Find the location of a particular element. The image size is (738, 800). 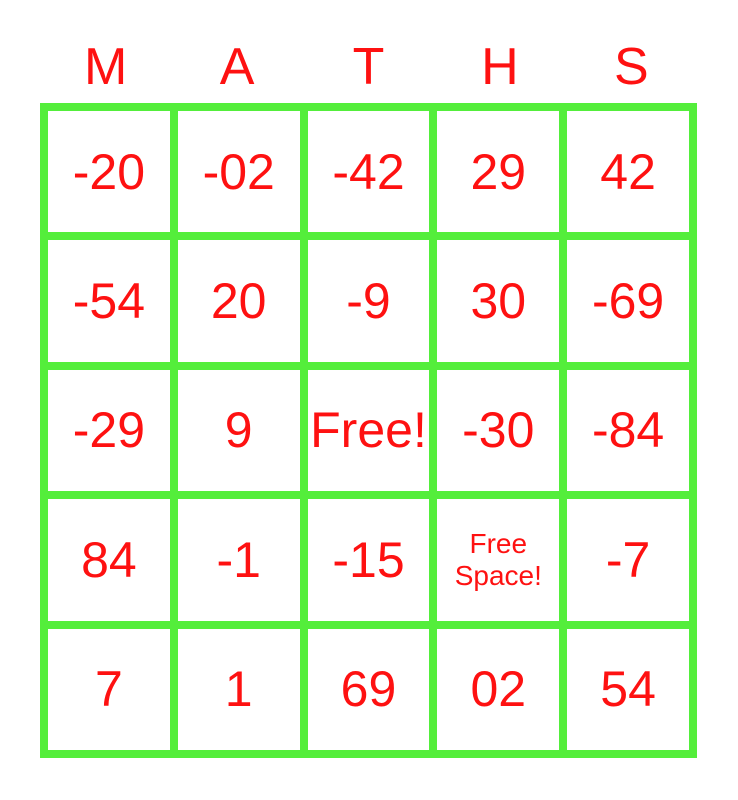

bingo-cell: 69 is located at coordinates (368, 689).